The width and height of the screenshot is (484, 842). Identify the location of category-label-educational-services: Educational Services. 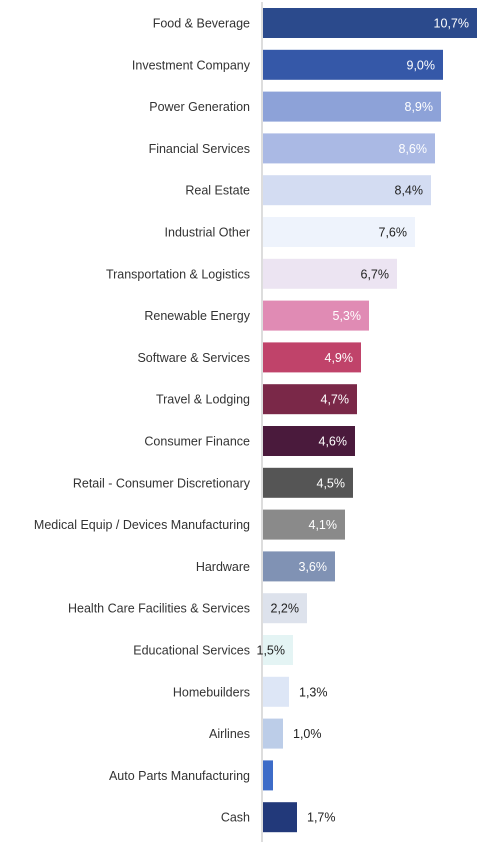
(191, 651).